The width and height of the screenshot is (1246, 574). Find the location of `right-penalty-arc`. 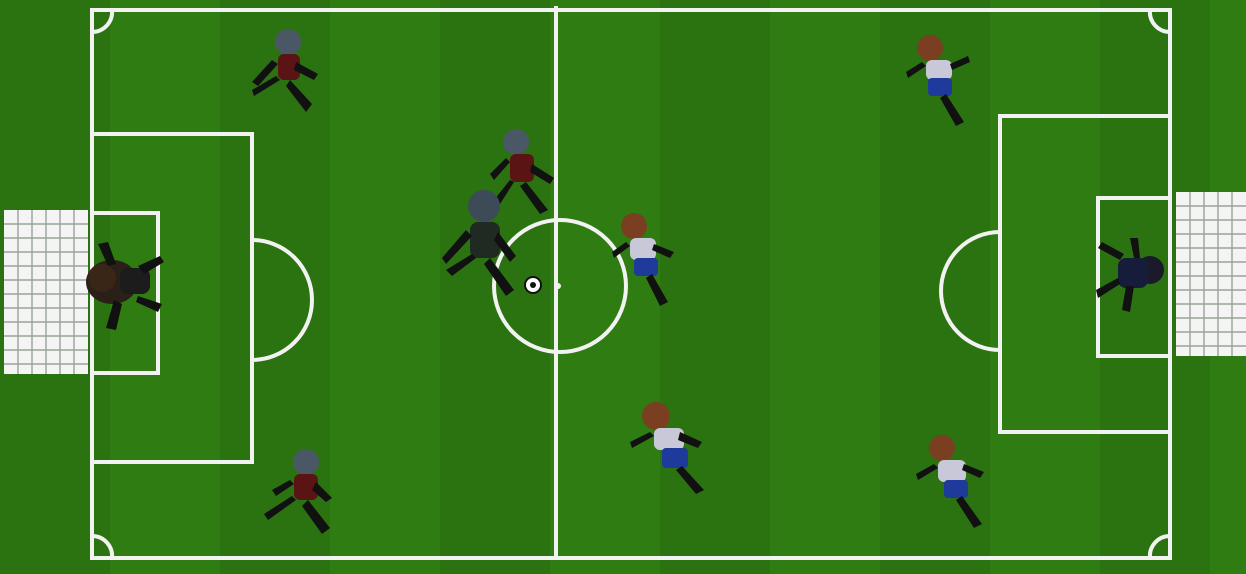

right-penalty-arc is located at coordinates (970, 291).